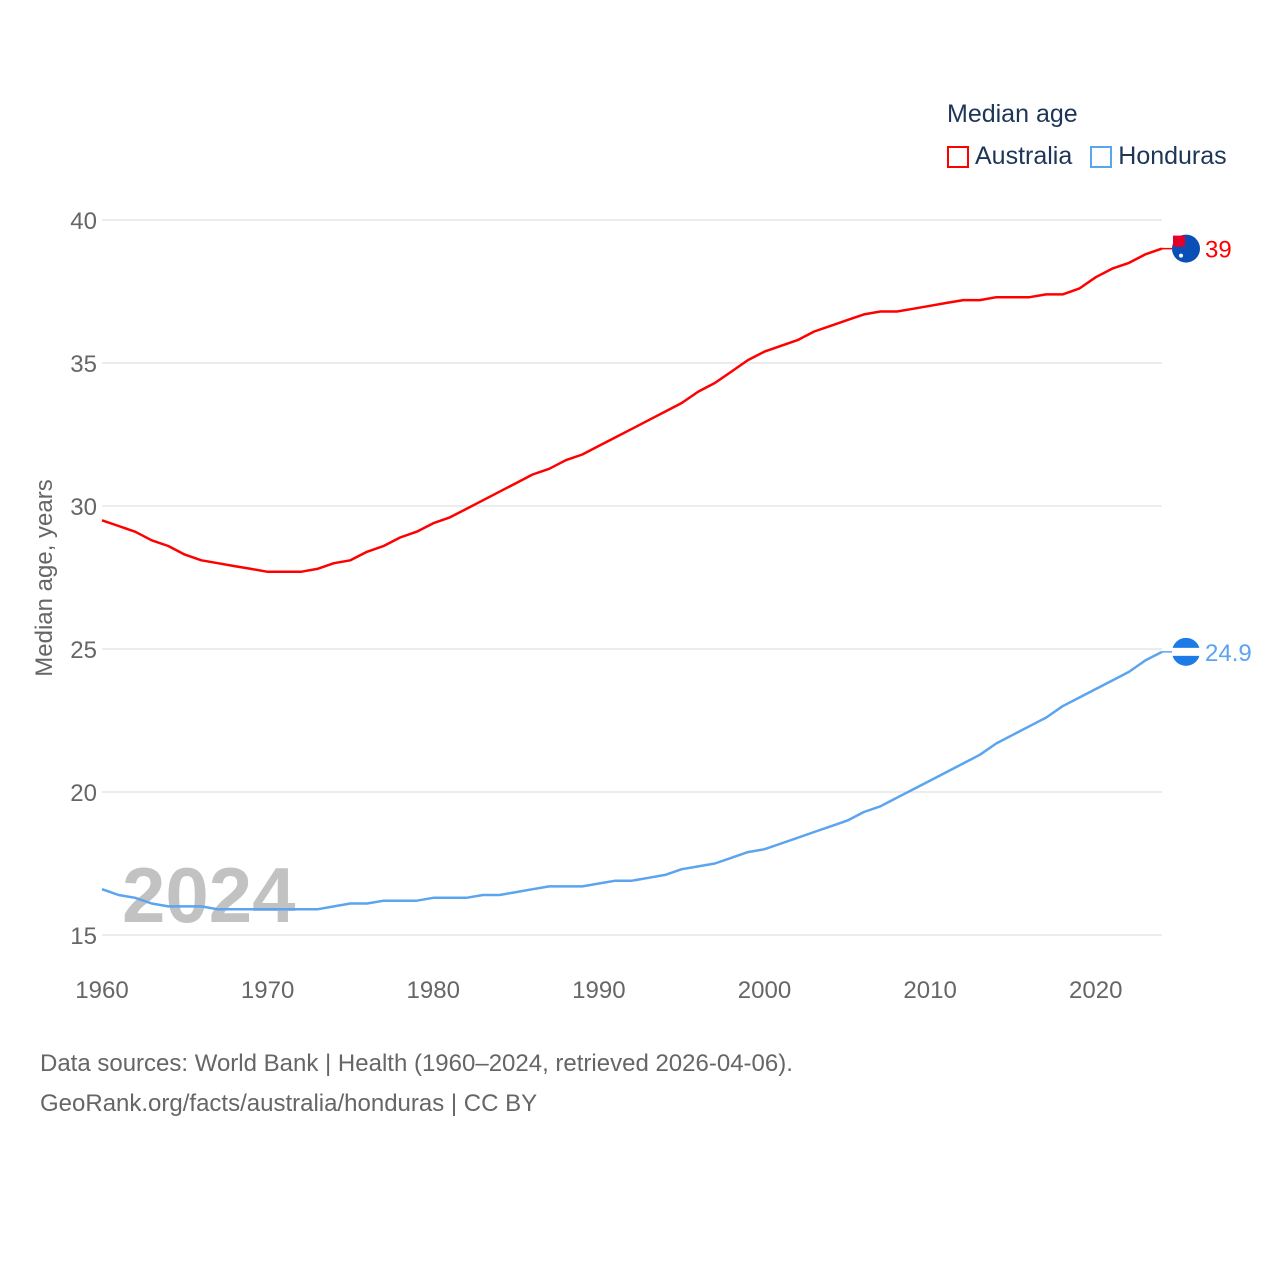 The width and height of the screenshot is (1280, 1280). What do you see at coordinates (433, 990) in the screenshot?
I see `x-tick-label: 1980` at bounding box center [433, 990].